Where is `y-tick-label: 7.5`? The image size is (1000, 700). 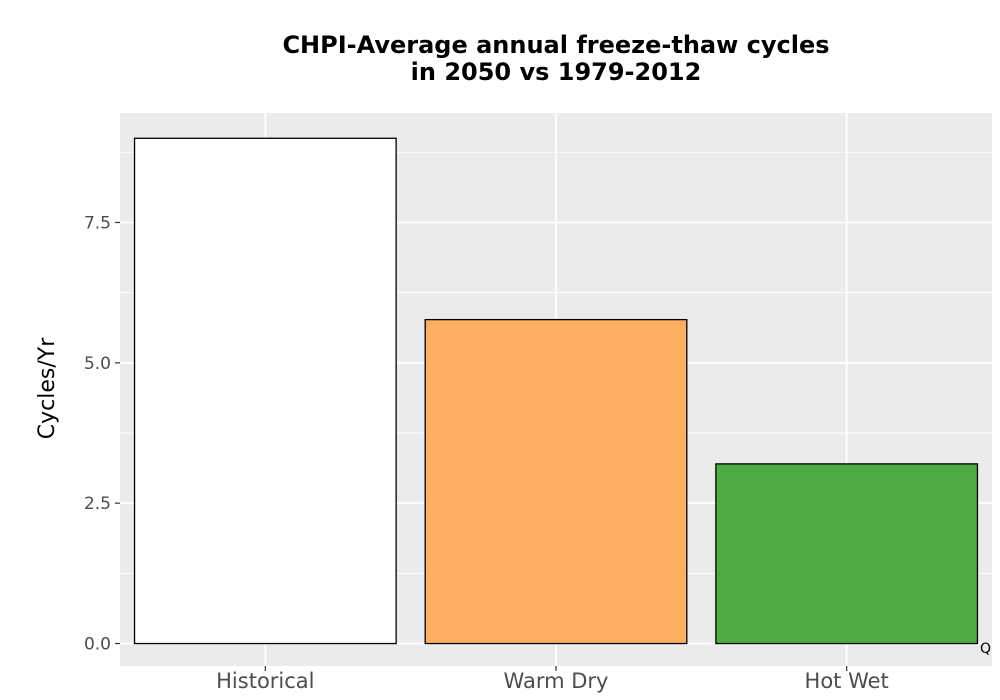
y-tick-label: 7.5 is located at coordinates (97, 223).